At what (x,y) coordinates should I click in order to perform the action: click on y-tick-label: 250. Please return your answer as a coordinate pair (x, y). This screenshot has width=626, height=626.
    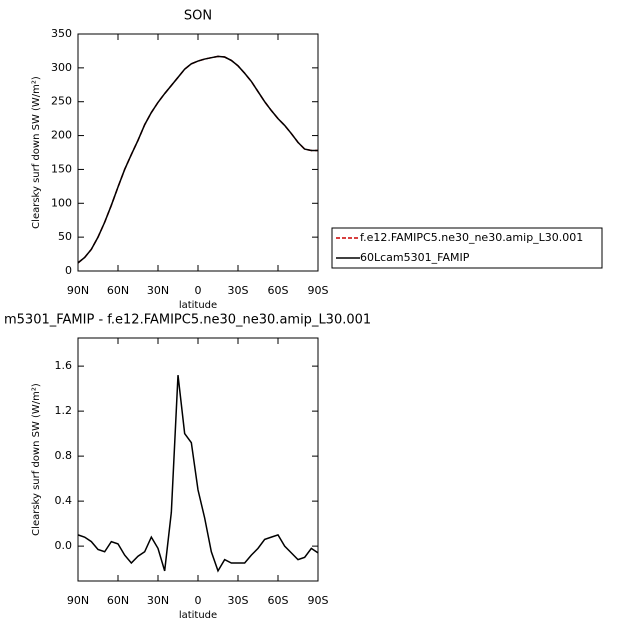
    Looking at the image, I should click on (61, 101).